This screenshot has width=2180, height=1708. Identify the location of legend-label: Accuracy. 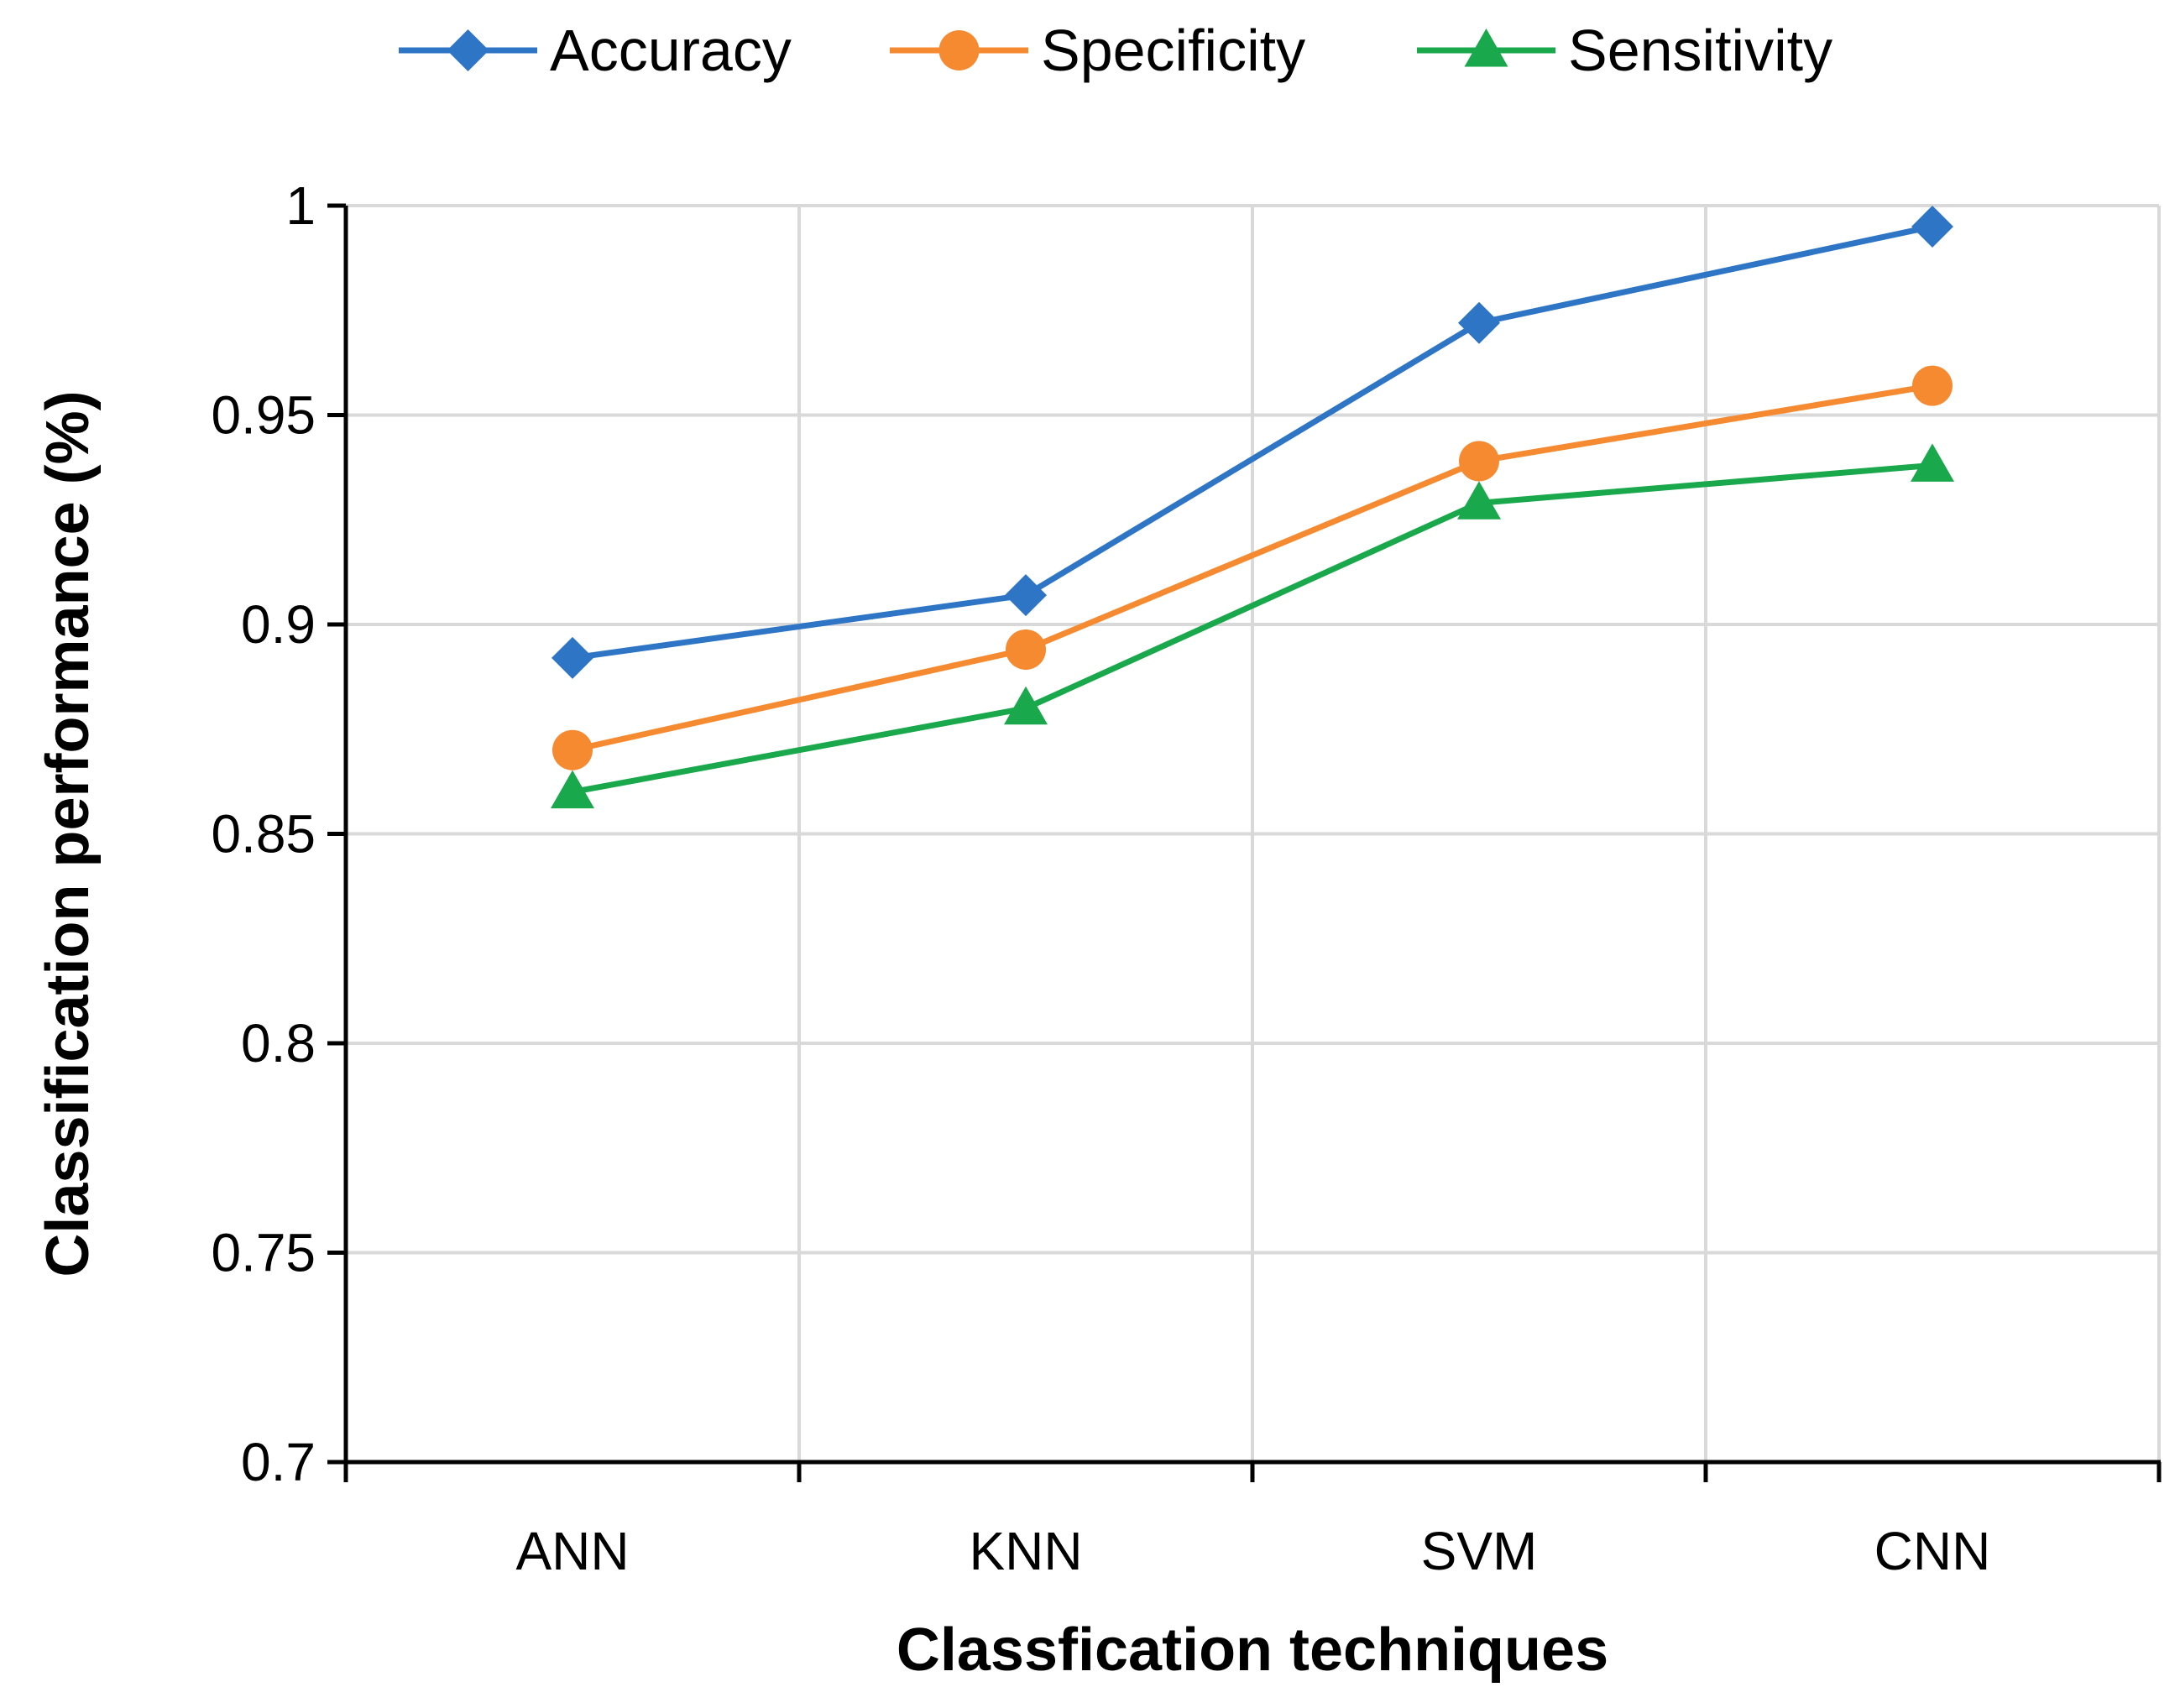
(671, 50).